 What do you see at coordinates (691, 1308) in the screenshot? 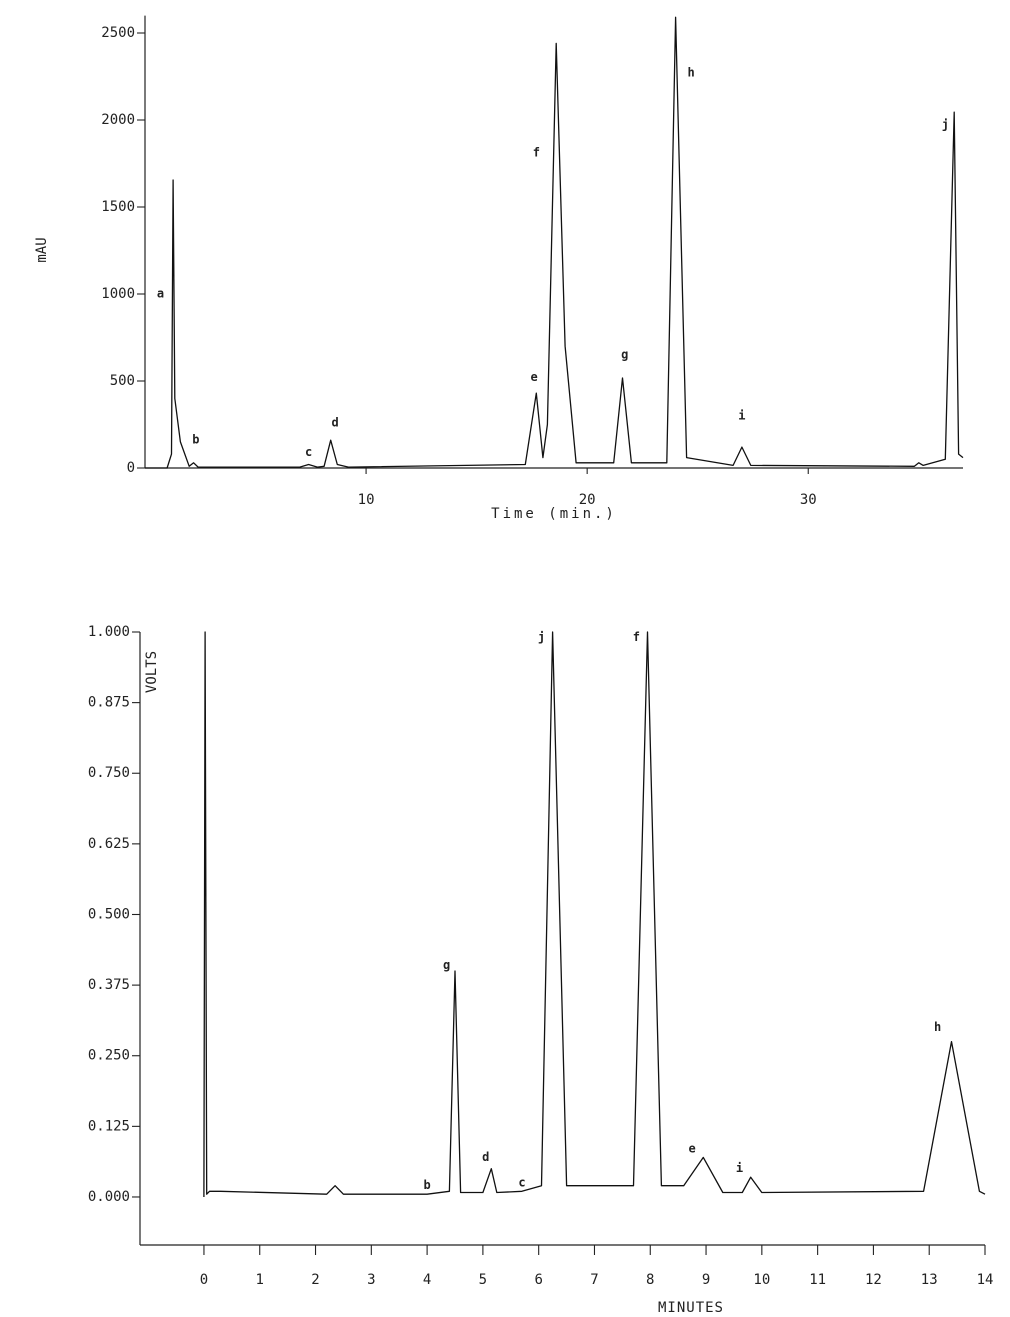
I see `x-axis-label: MINUTES` at bounding box center [691, 1308].